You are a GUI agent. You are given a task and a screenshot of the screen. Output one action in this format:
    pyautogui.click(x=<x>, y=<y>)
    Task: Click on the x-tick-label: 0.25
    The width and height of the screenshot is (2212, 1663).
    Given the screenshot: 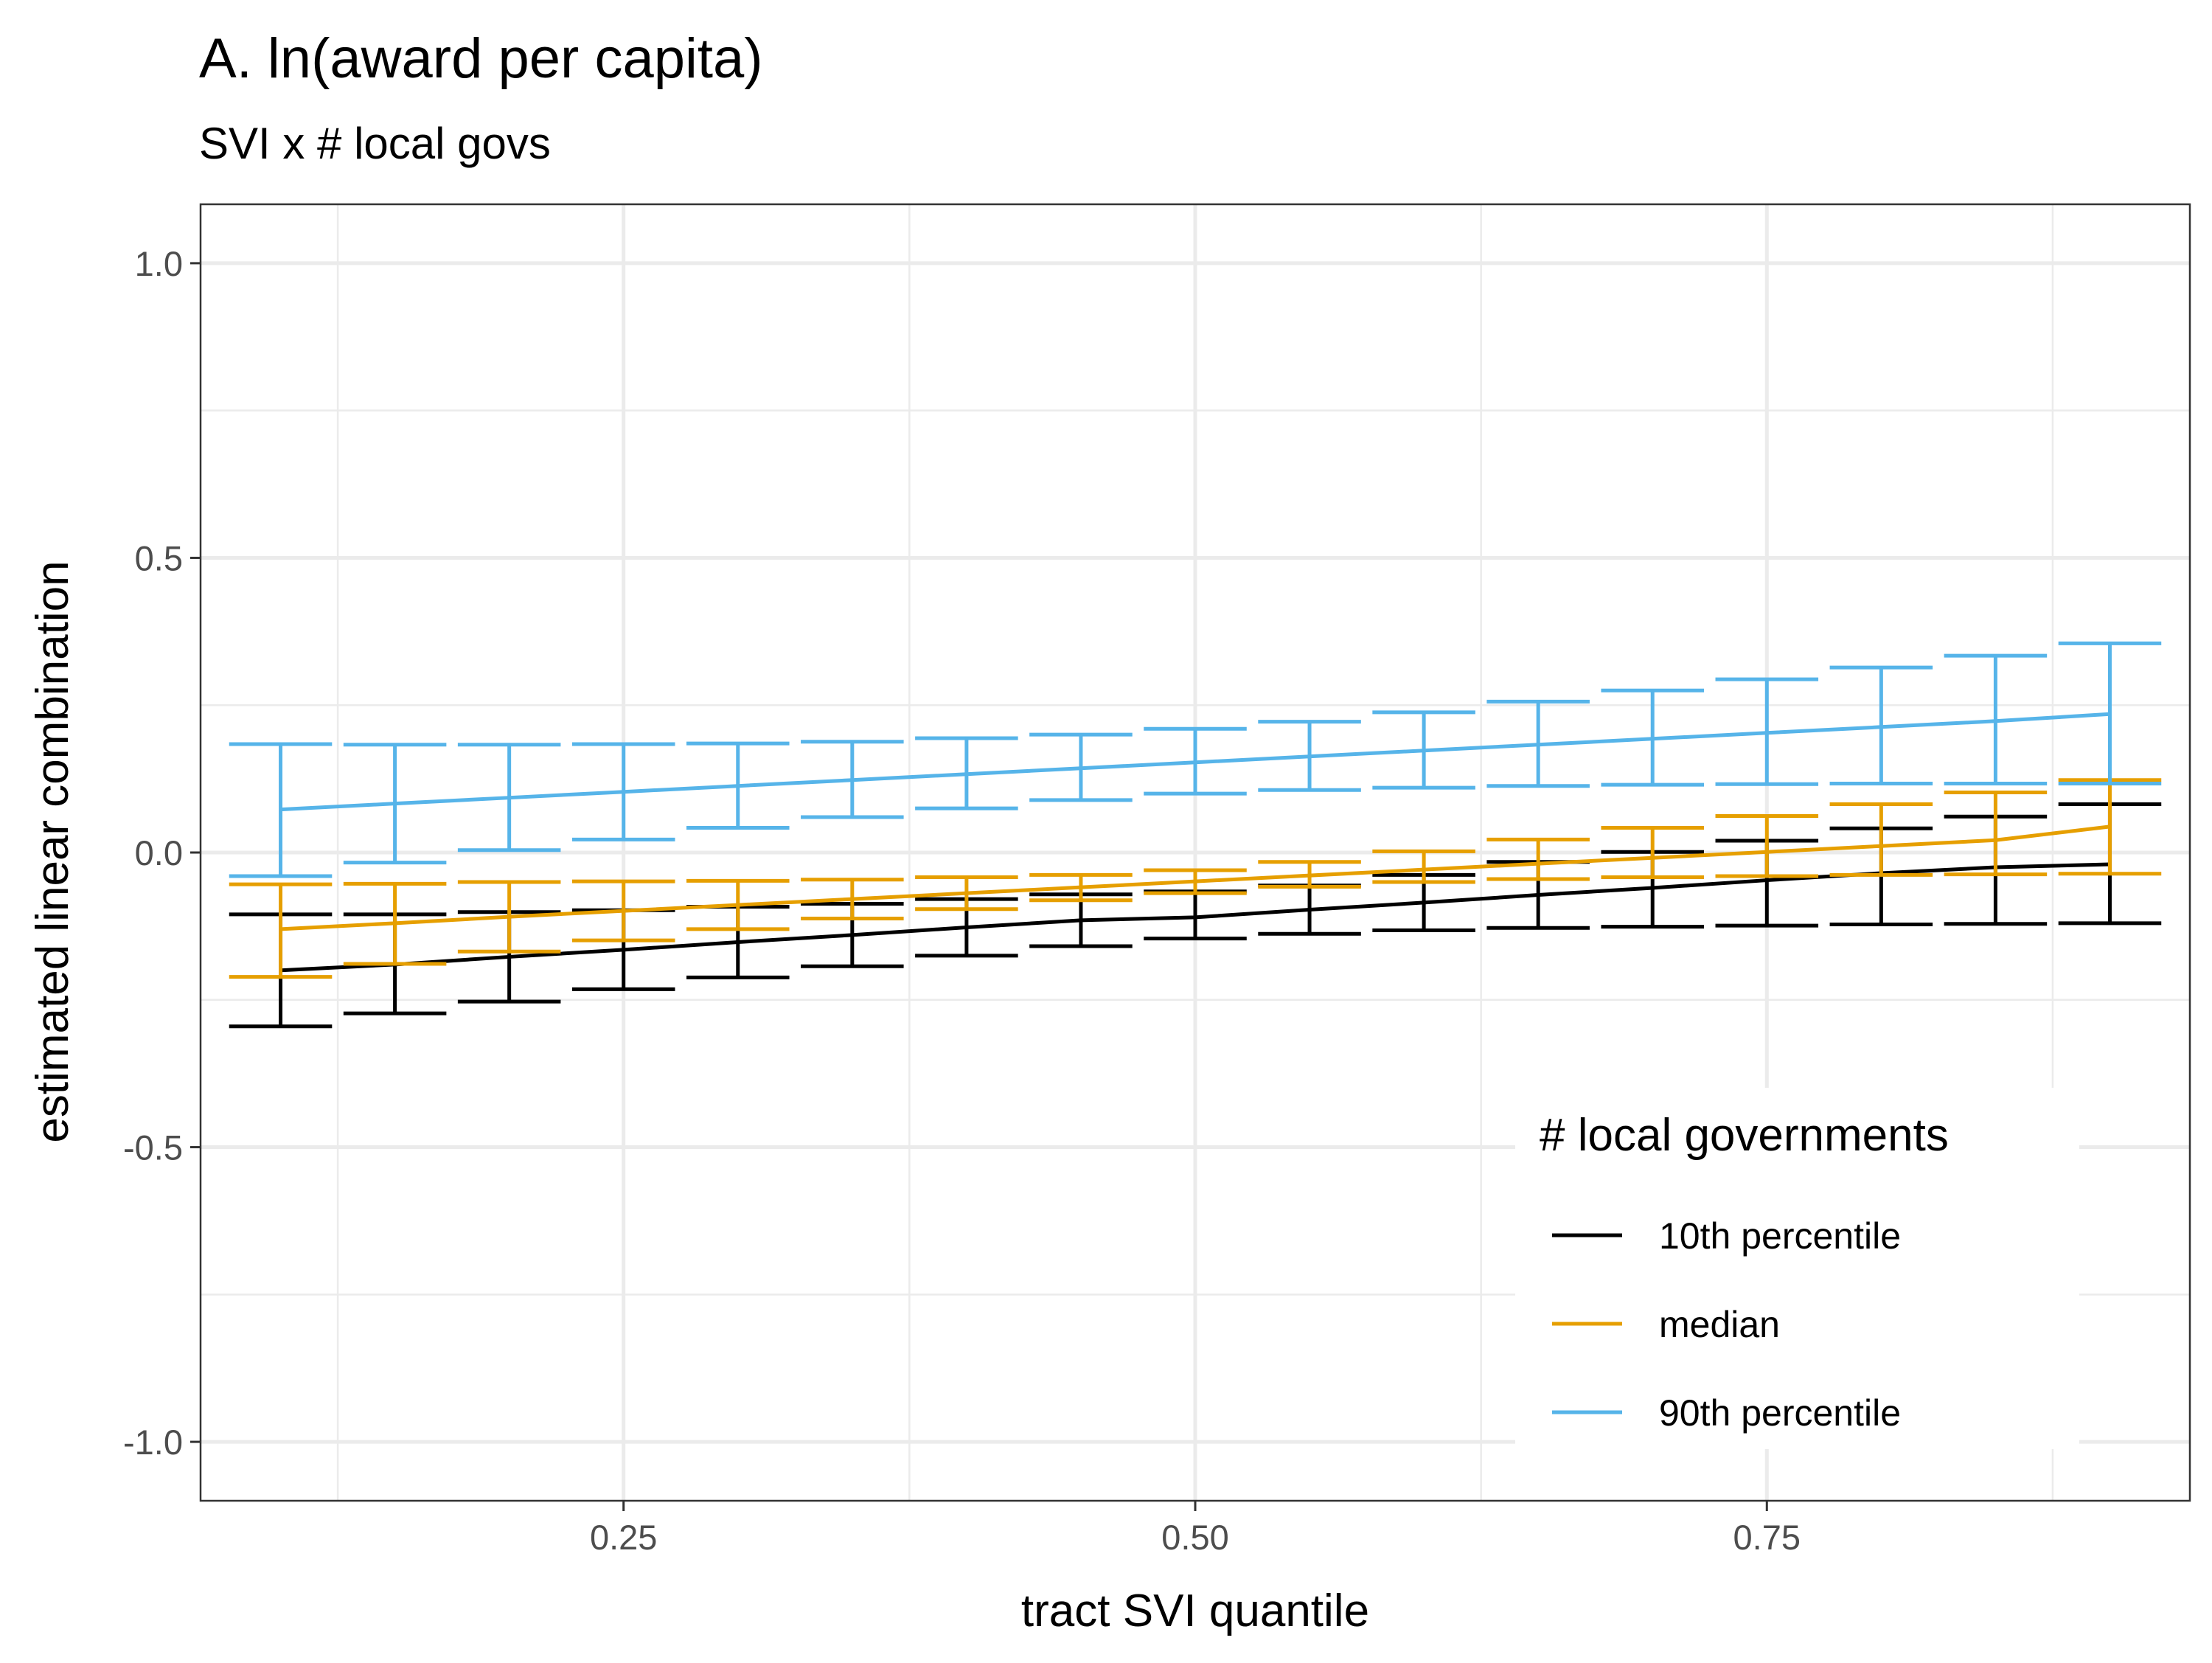 What is the action you would take?
    pyautogui.click(x=623, y=1537)
    